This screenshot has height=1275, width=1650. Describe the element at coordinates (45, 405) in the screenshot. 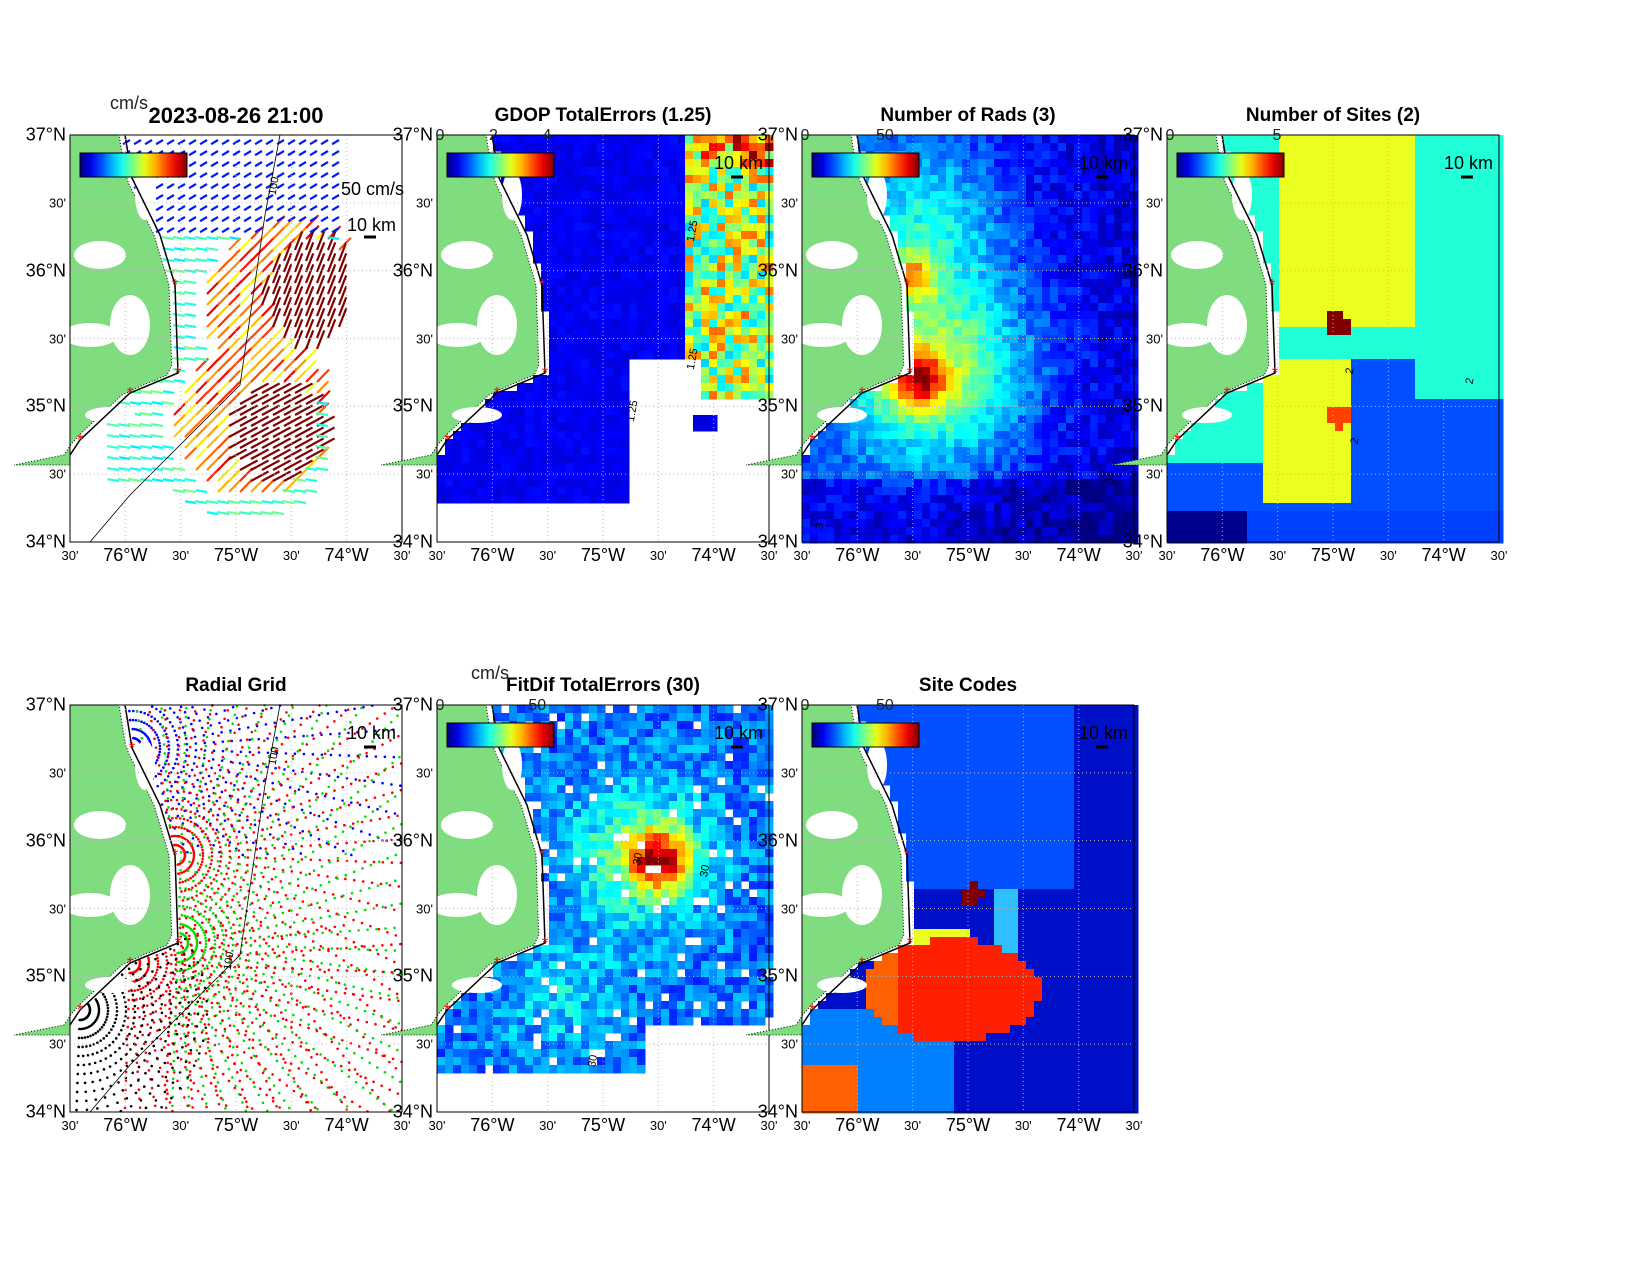

I see `lat-tick-label: 35°N` at that location.